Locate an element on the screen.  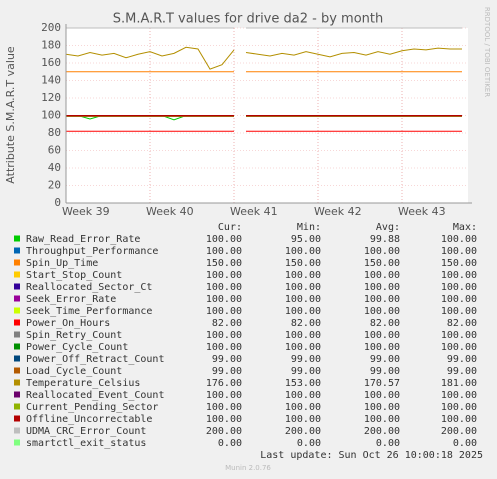
legend-label: Power_Cycle_Count is located at coordinates (77, 347).